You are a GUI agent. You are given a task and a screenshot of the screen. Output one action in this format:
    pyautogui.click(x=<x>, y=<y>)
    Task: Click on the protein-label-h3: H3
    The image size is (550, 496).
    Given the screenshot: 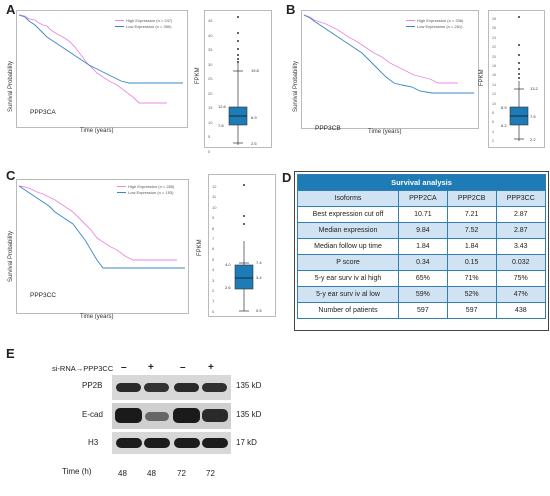 What is the action you would take?
    pyautogui.click(x=93, y=442)
    